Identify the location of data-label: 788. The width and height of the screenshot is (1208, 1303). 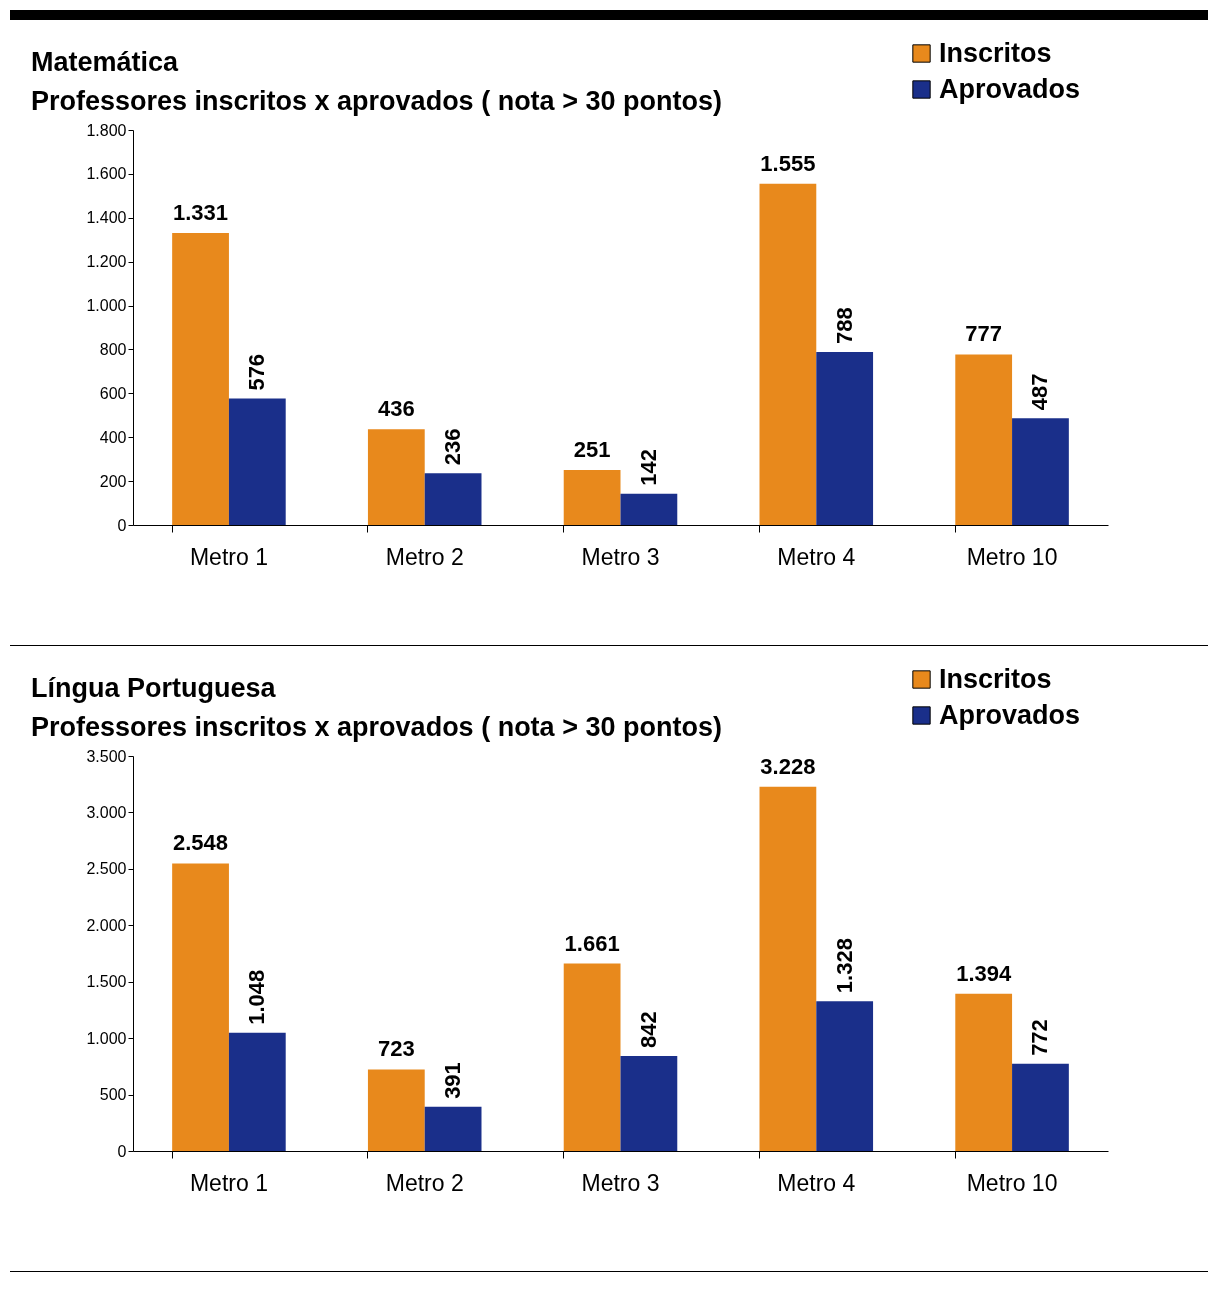
(844, 326).